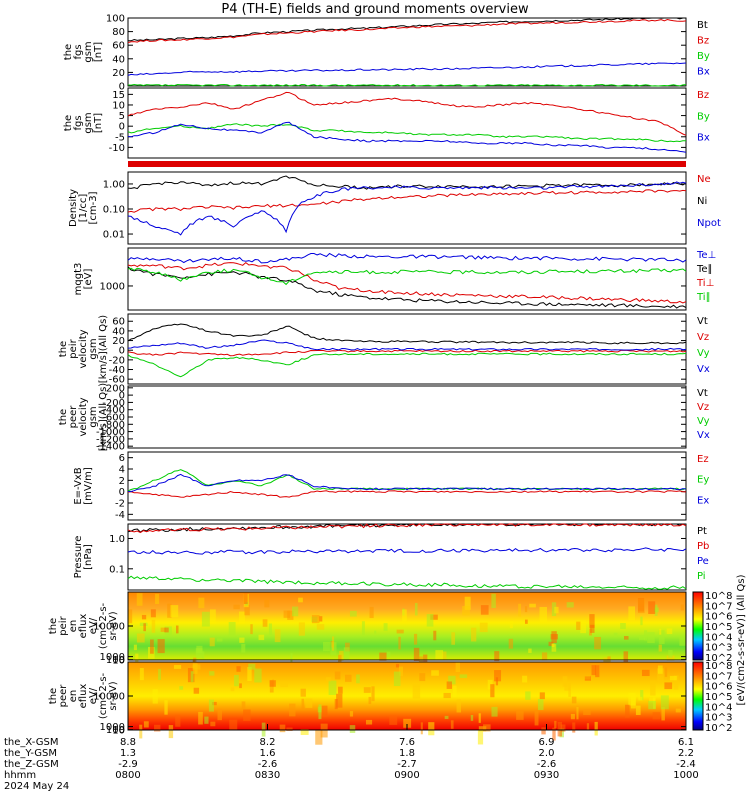 This screenshot has width=750, height=800. I want to click on date-label: 2024 May 24, so click(36, 786).